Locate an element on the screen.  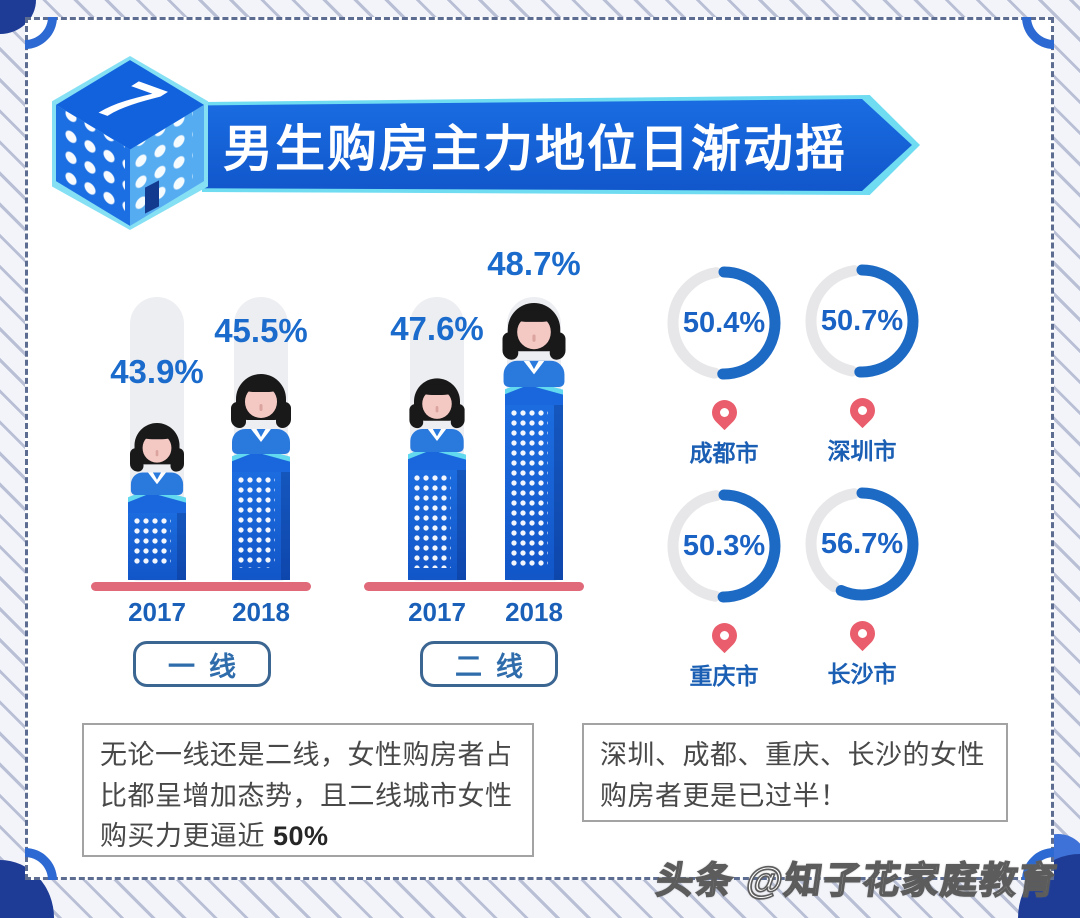
donut-ring: 56.7% is located at coordinates (862, 544).